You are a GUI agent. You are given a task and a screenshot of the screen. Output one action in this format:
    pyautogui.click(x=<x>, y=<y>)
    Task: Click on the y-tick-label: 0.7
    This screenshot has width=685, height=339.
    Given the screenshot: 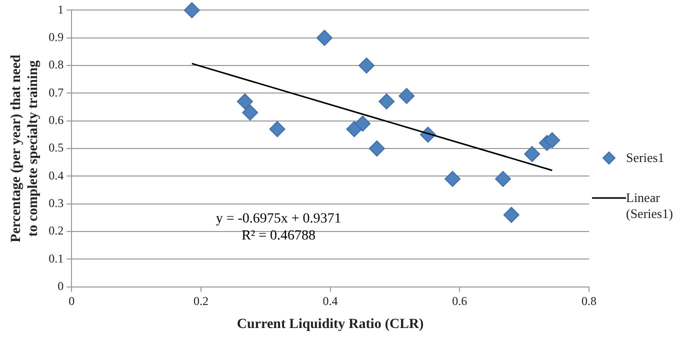 What is the action you would take?
    pyautogui.click(x=56, y=92)
    